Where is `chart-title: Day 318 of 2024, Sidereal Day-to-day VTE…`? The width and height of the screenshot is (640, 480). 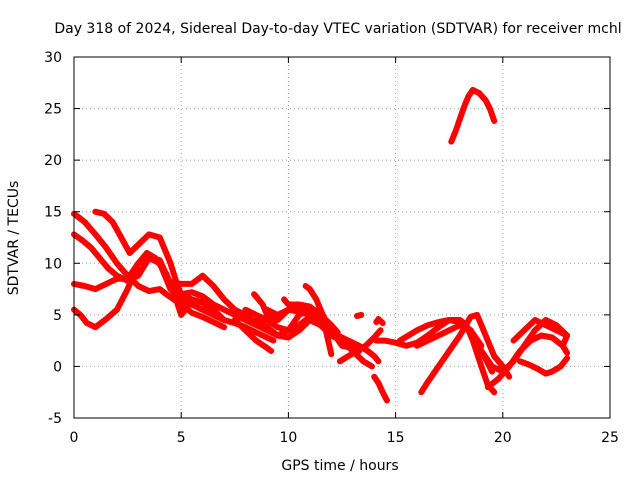
chart-title: Day 318 of 2024, Sidereal Day-to-day VTE… is located at coordinates (337, 29).